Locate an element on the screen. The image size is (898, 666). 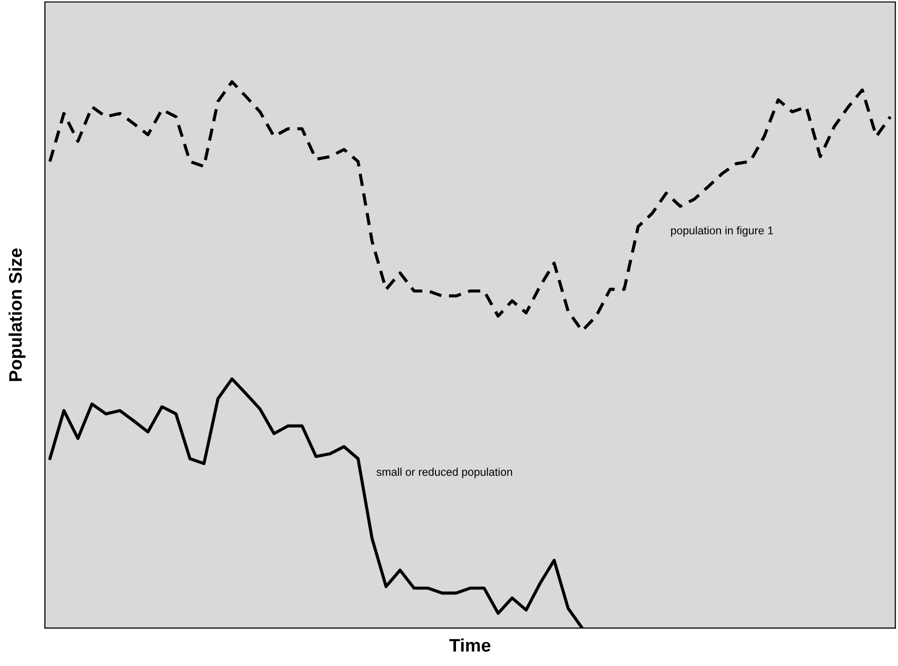
series-label: small or reduced population is located at coordinates (444, 473).